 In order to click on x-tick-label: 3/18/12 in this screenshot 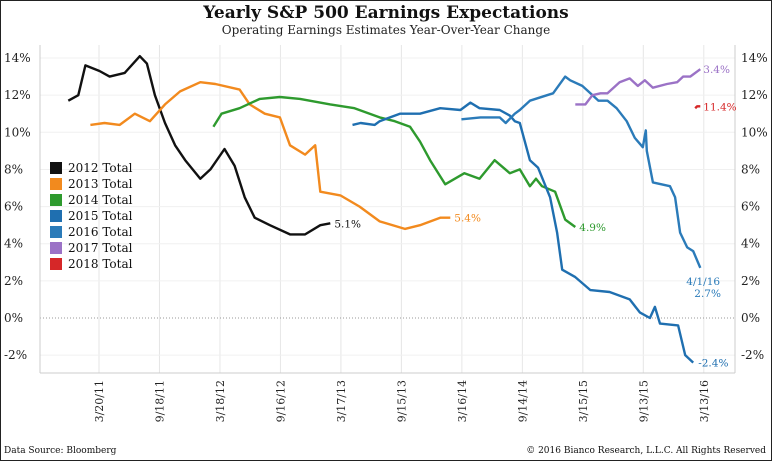, I will do `click(220, 401)`.